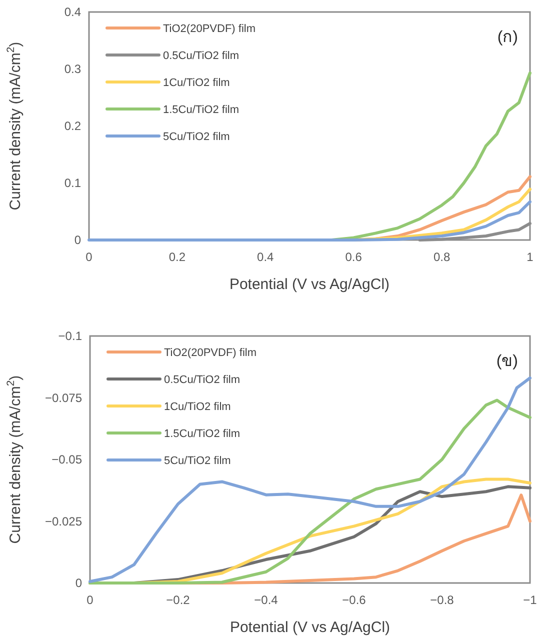 This screenshot has height=643, width=544. What do you see at coordinates (530, 600) in the screenshot?
I see `x-tick-label: −1` at bounding box center [530, 600].